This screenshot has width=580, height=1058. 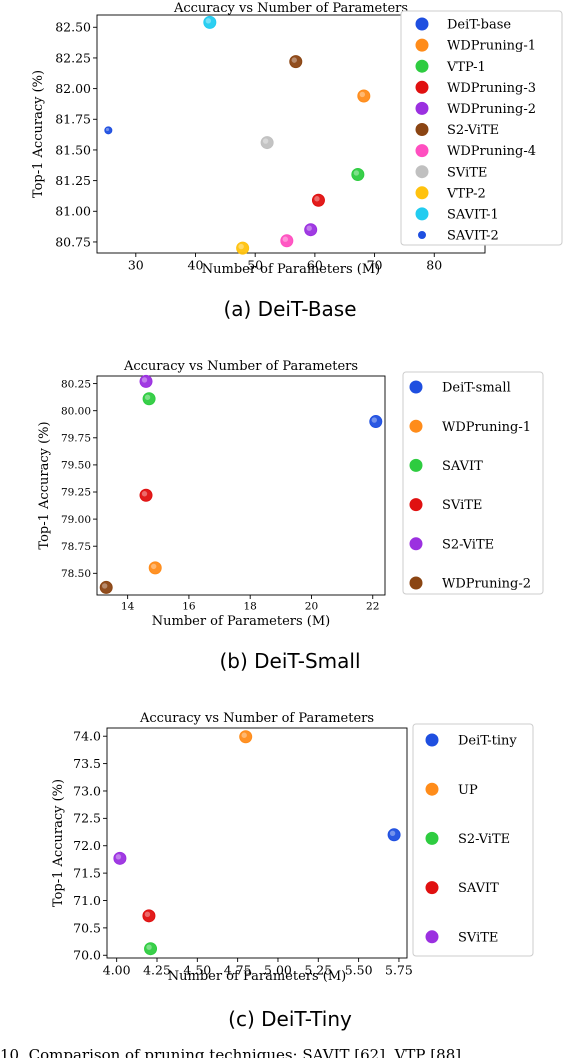 I want to click on y-tick-label: 81.00, so click(x=73, y=211).